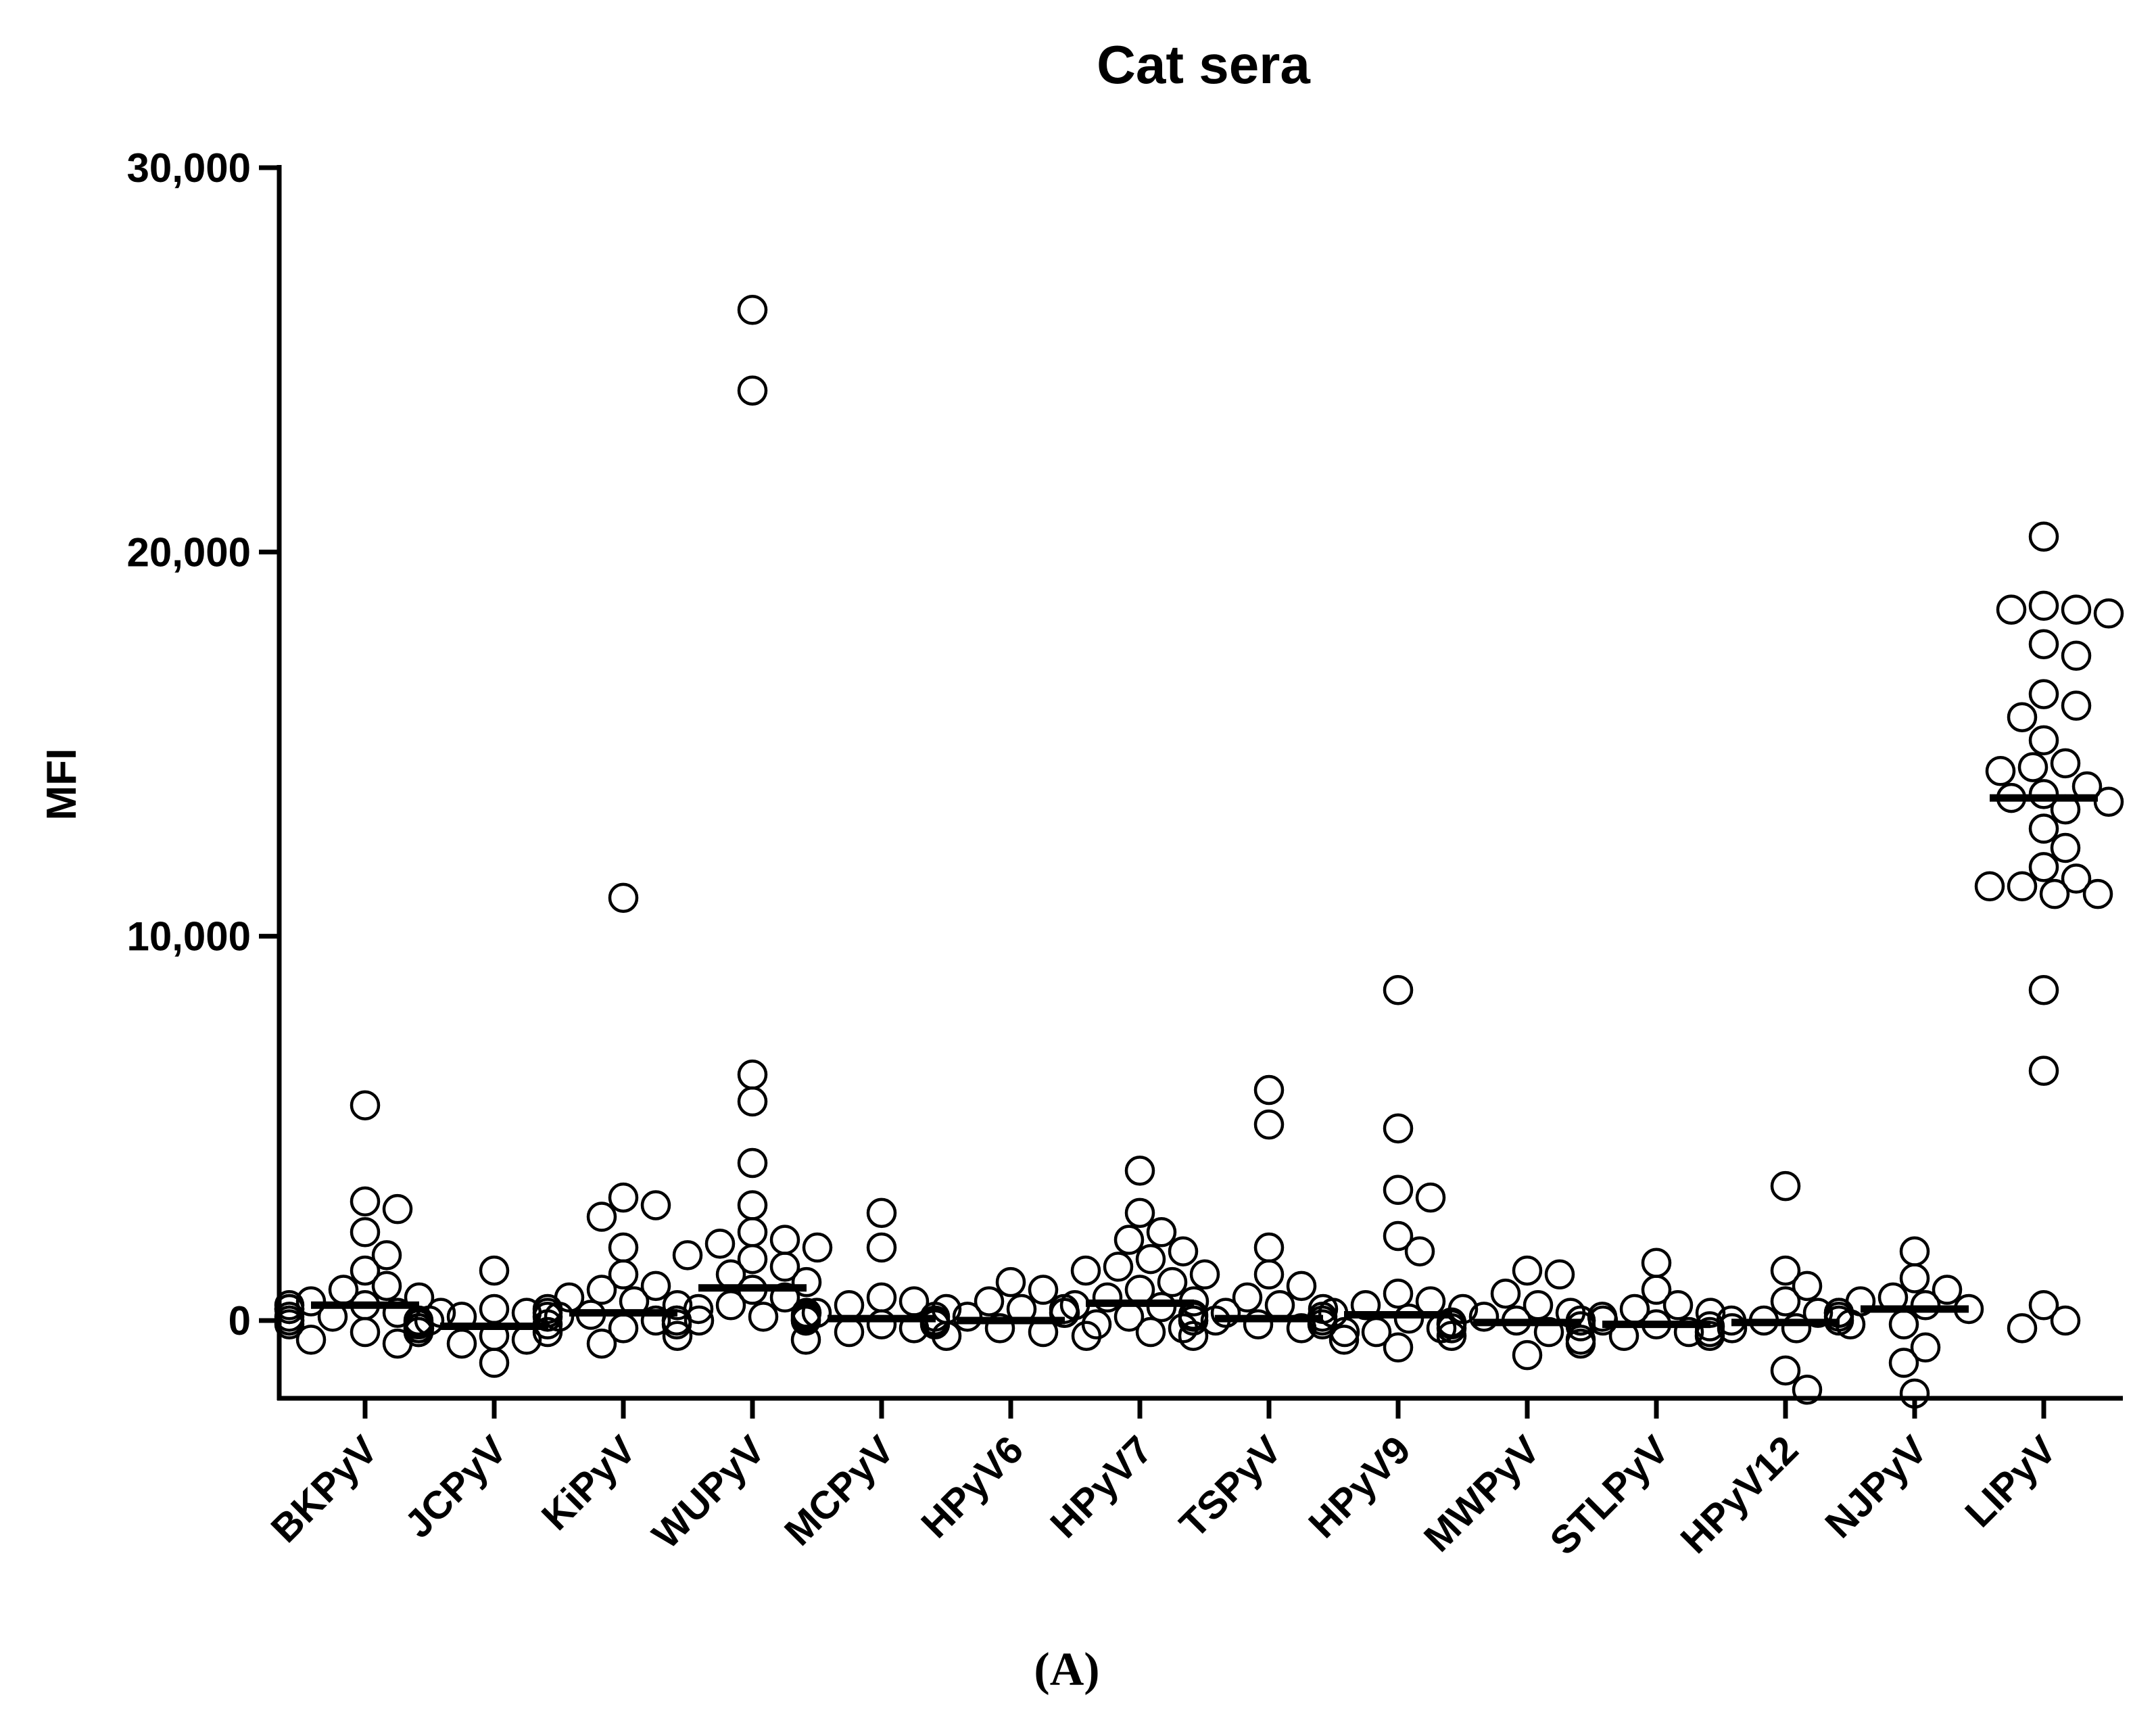 The image size is (2156, 1710). I want to click on y-tick-label: 30,000, so click(188, 168).